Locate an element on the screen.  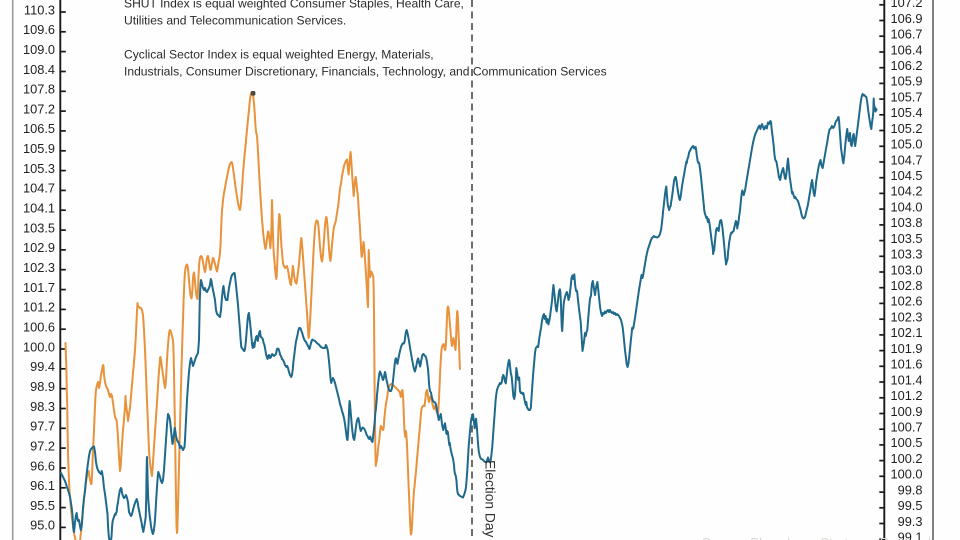
svg-text: 98.3 is located at coordinates (42, 406).